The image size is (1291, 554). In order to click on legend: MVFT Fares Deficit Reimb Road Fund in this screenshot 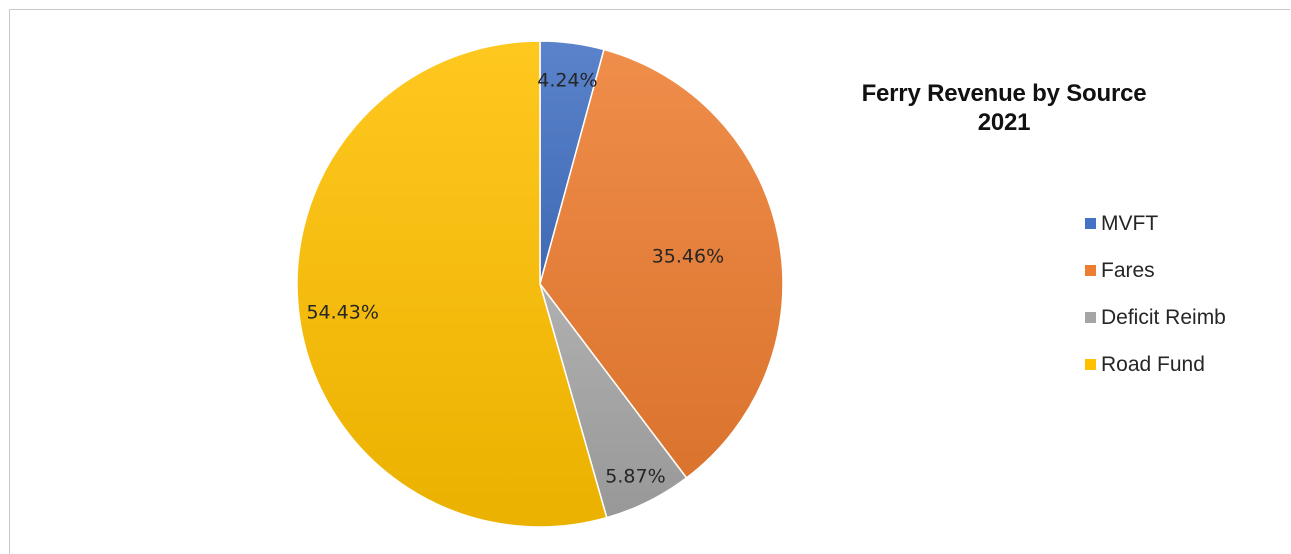, I will do `click(1155, 294)`.